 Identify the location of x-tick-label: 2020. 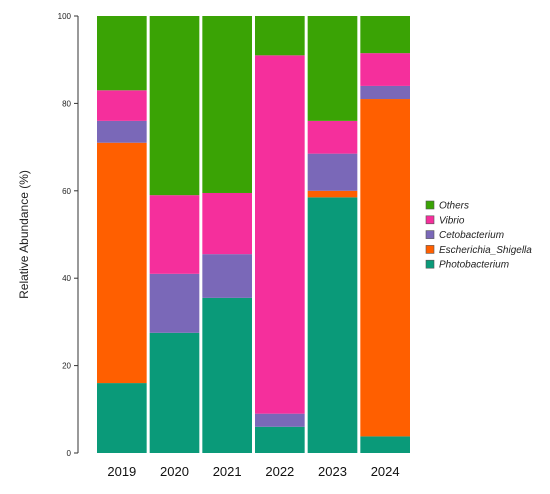
(174, 471).